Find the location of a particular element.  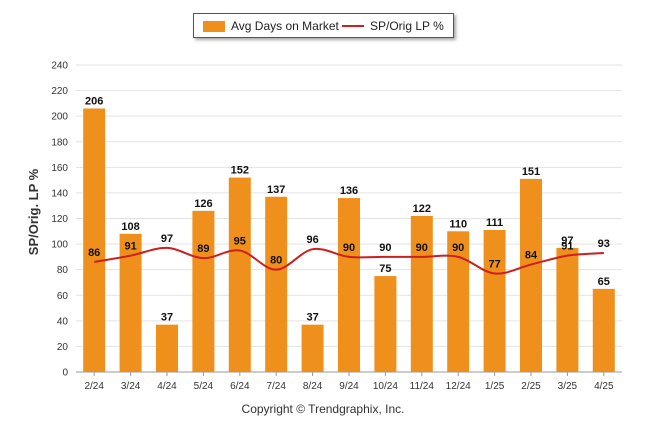

y-tick-label: 40 is located at coordinates (63, 321).